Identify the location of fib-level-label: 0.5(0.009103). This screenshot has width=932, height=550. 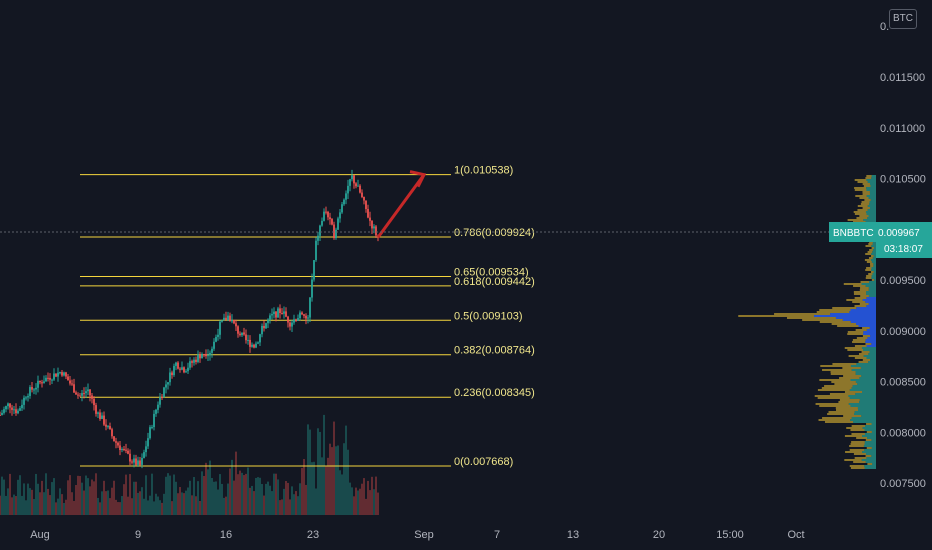
(488, 316).